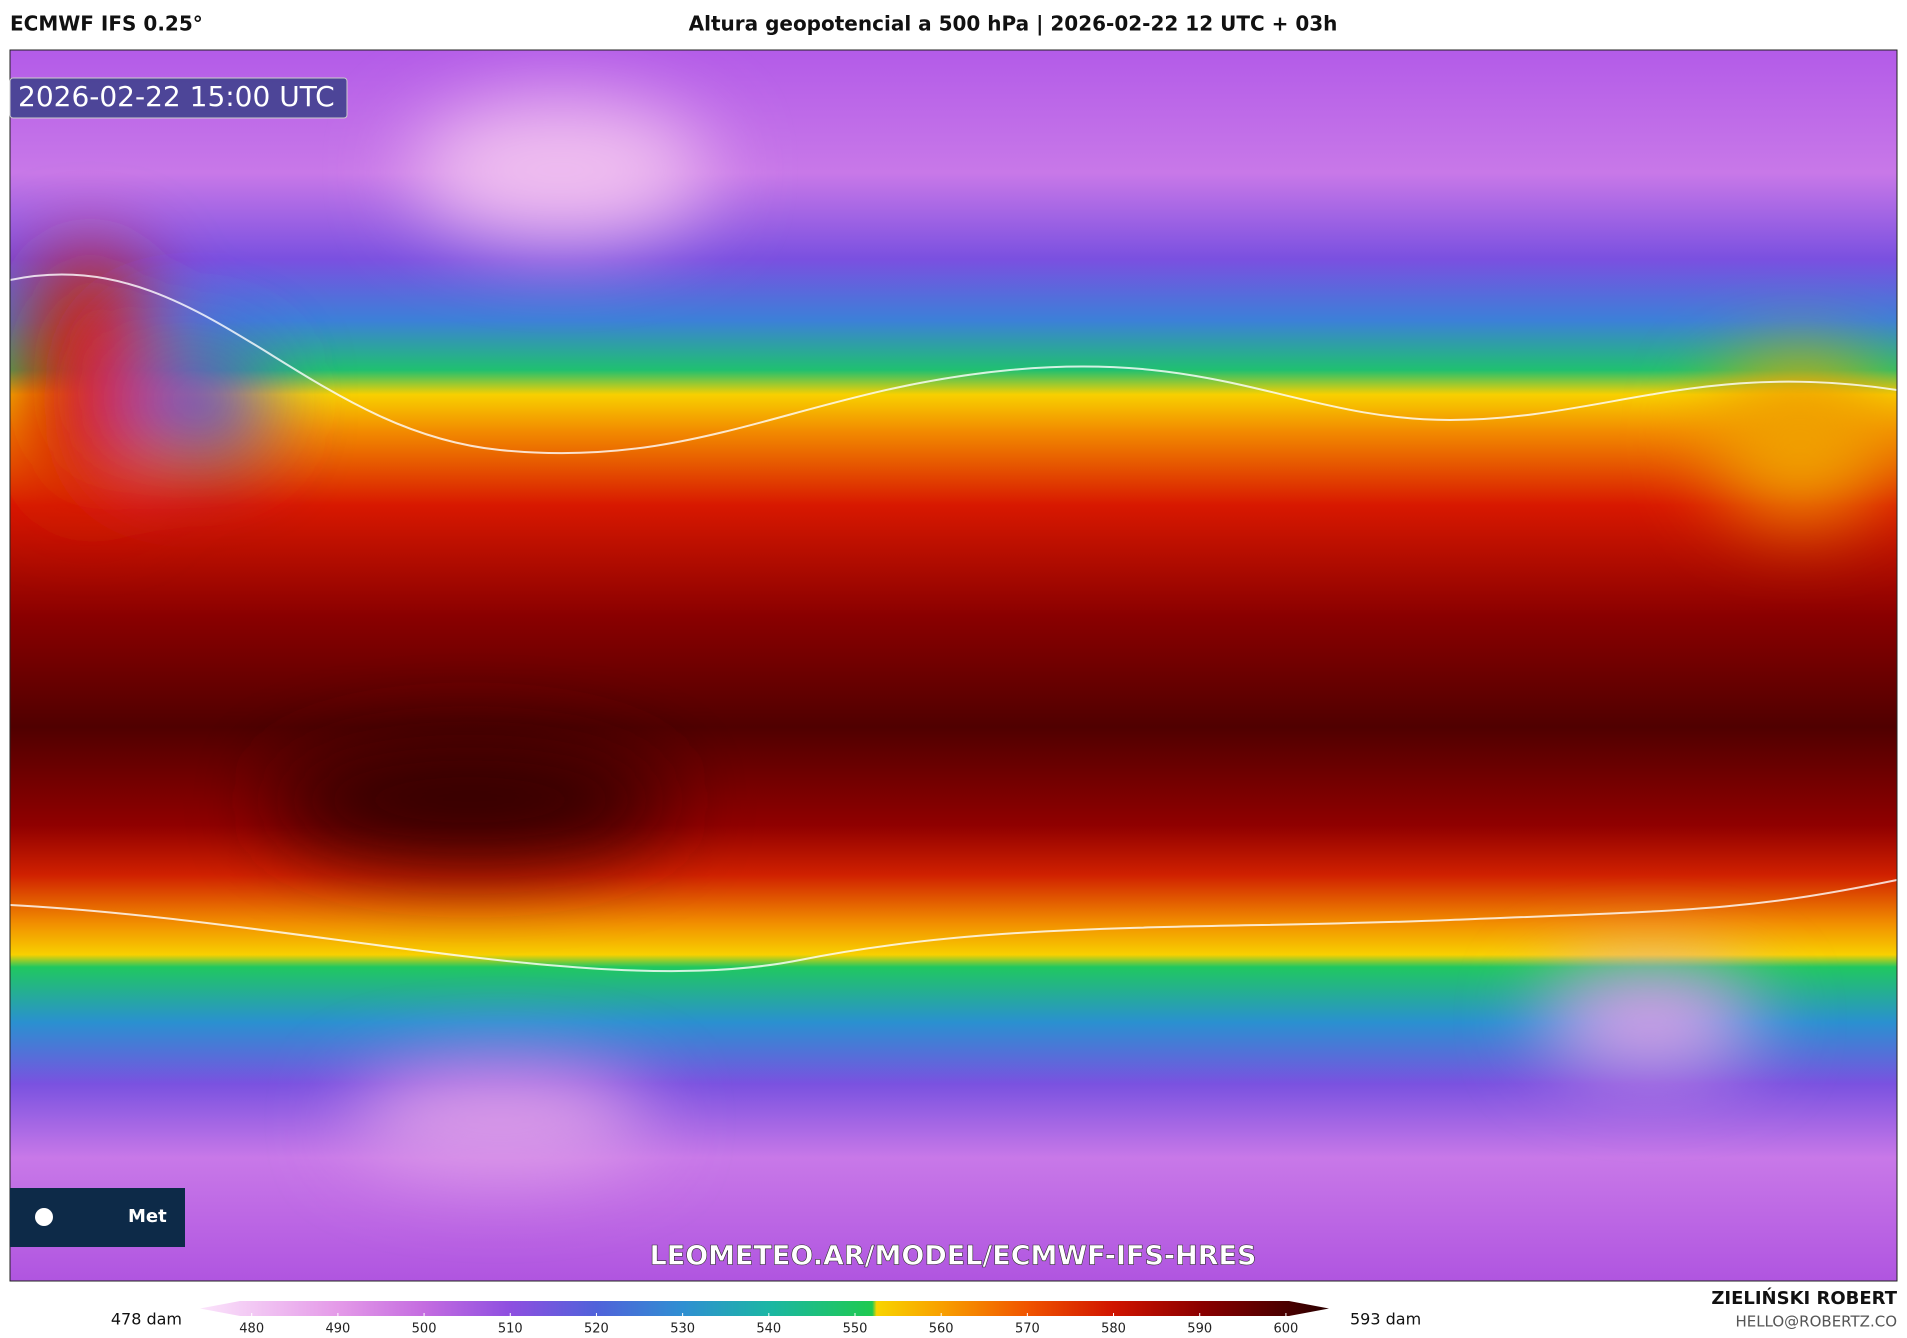 Image resolution: width=1907 pixels, height=1338 pixels. What do you see at coordinates (768, 1329) in the screenshot?
I see `colorbar-tick-label: 540` at bounding box center [768, 1329].